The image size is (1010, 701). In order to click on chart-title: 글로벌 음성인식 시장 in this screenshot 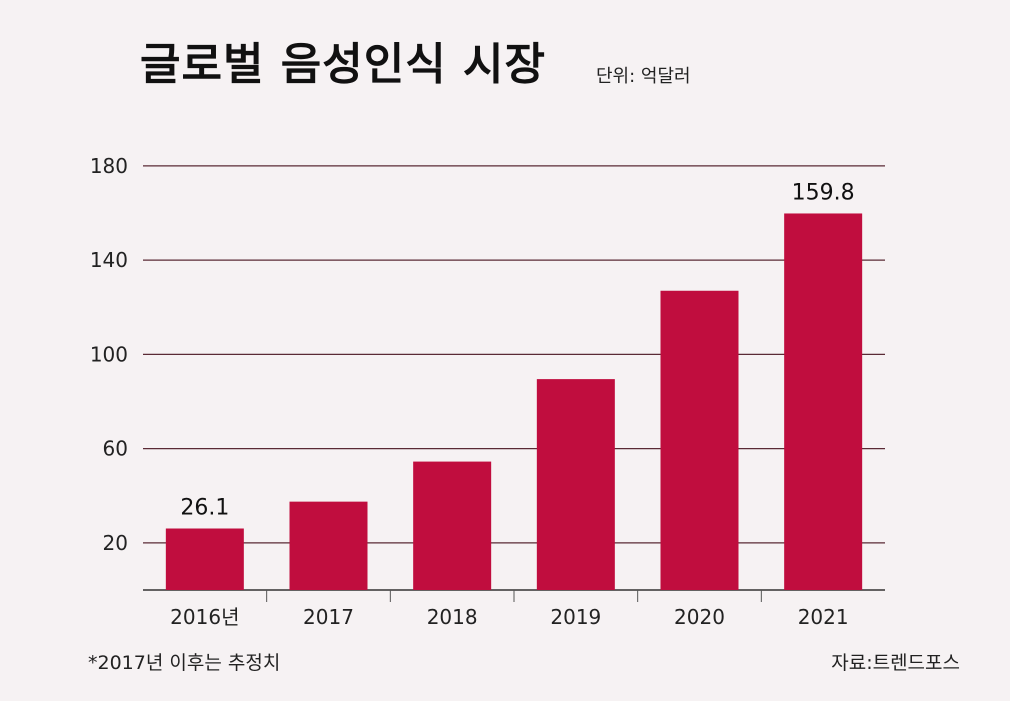, I will do `click(343, 64)`.